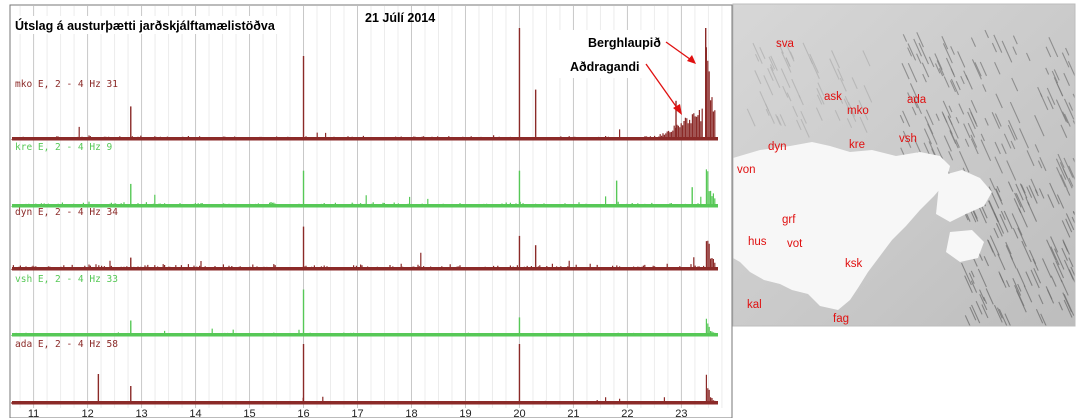 The width and height of the screenshot is (1080, 418). What do you see at coordinates (249, 413) in the screenshot?
I see `x-tick-label: 15` at bounding box center [249, 413].